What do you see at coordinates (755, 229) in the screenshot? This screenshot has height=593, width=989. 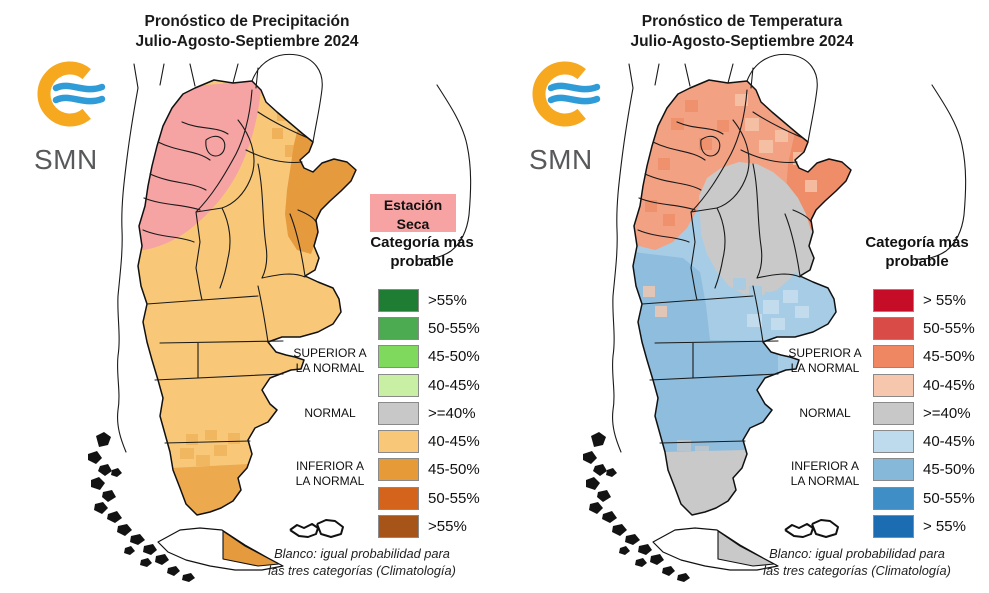 I see `center-normal-region` at bounding box center [755, 229].